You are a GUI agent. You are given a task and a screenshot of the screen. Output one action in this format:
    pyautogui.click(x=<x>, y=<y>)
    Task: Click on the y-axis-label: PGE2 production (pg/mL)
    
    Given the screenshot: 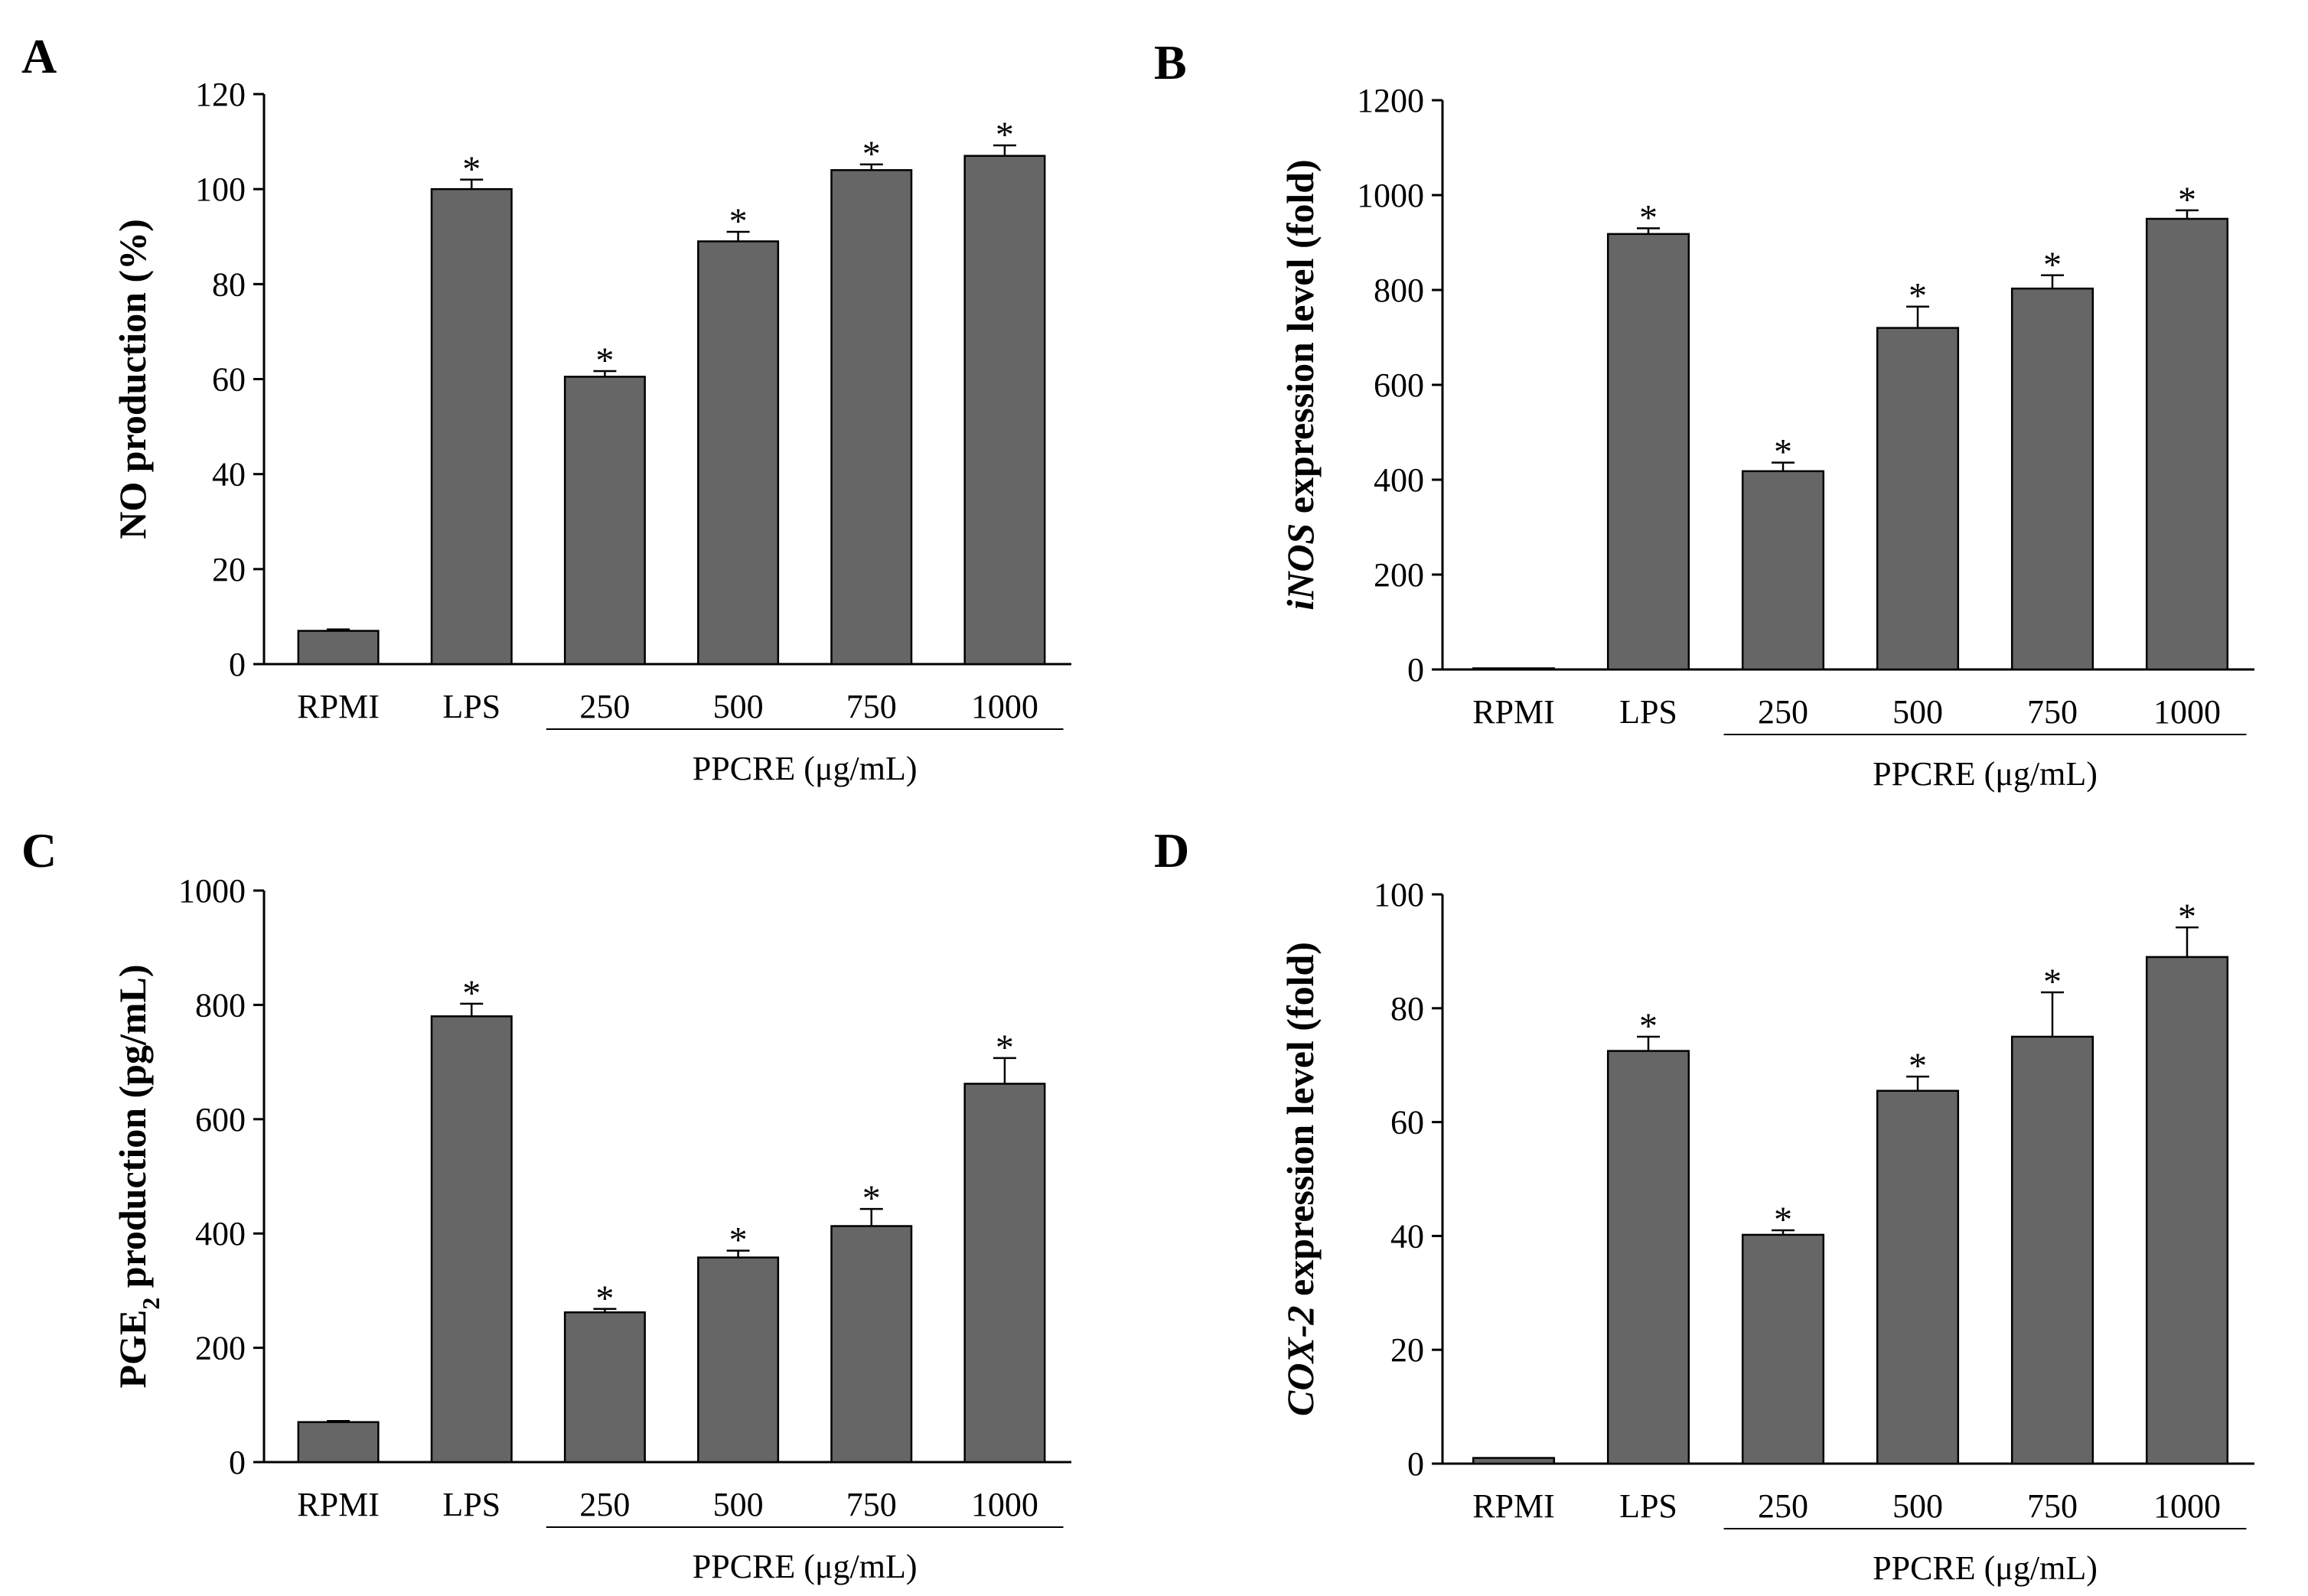 What is the action you would take?
    pyautogui.click(x=138, y=1176)
    